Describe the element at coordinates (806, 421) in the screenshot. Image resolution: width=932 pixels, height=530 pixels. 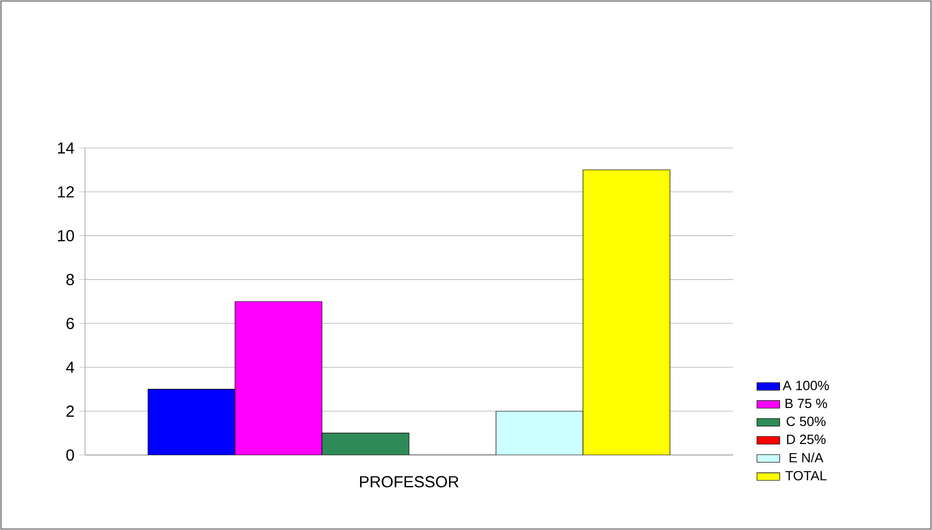
I see `legend-label: C 50%` at that location.